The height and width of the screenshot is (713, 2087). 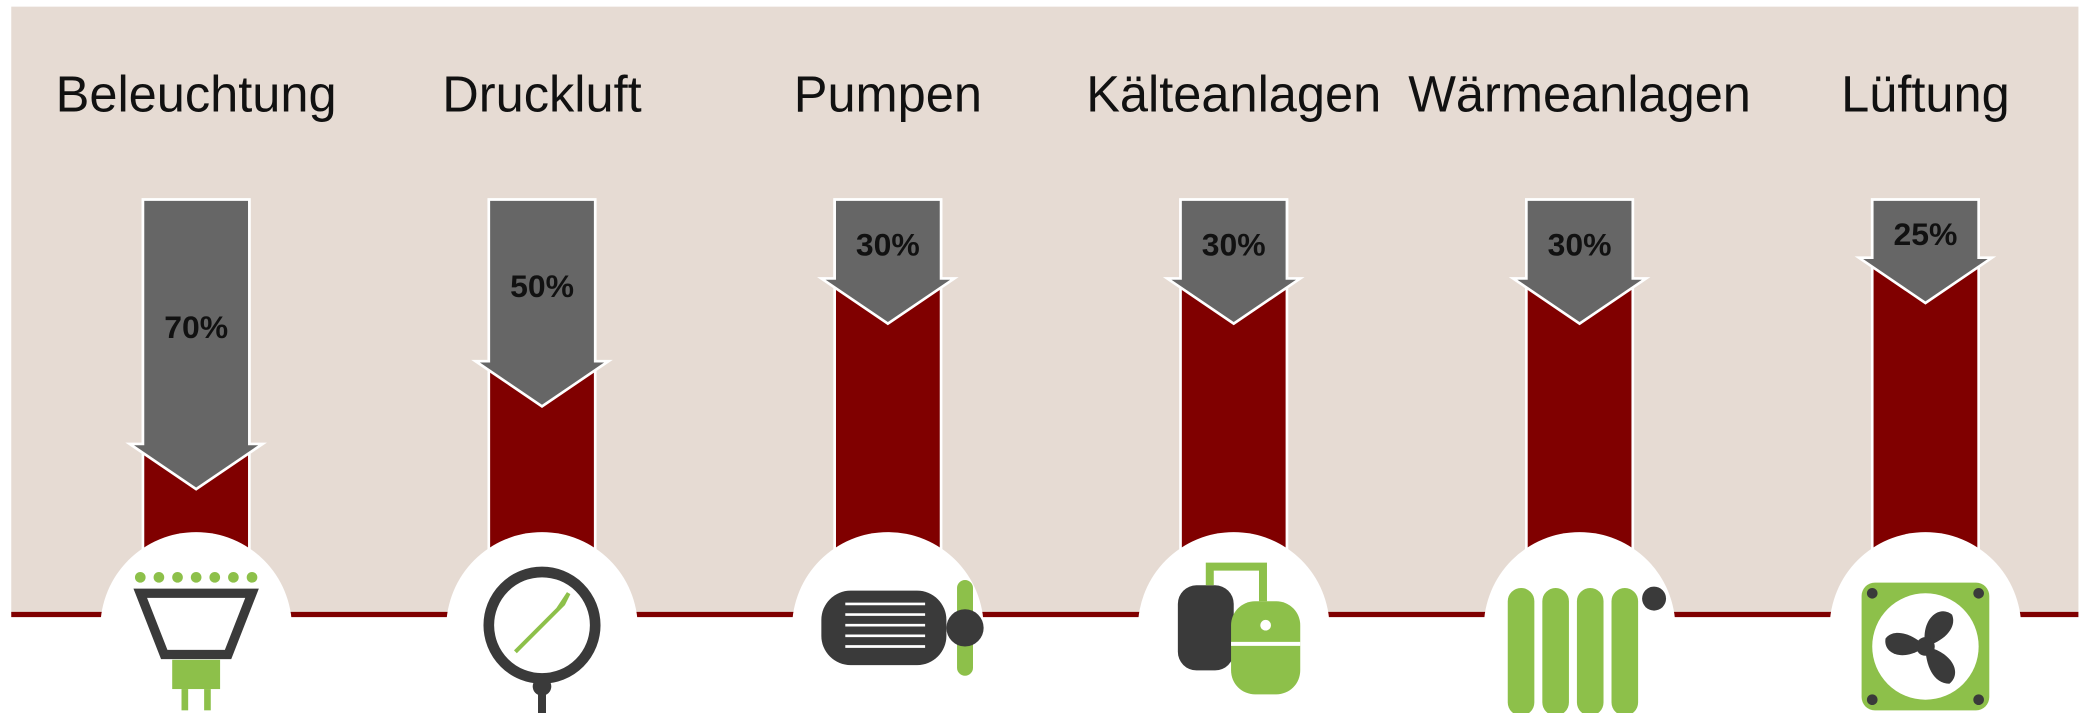 What do you see at coordinates (196, 94) in the screenshot?
I see `category-label: Beleuchtung` at bounding box center [196, 94].